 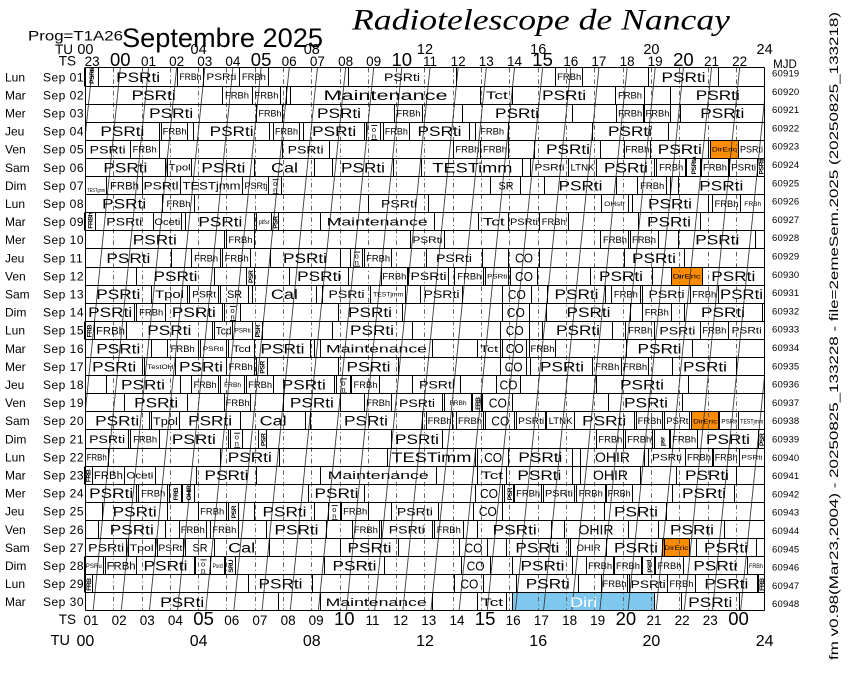 I want to click on svg-text: DirEric, so click(x=676, y=548).